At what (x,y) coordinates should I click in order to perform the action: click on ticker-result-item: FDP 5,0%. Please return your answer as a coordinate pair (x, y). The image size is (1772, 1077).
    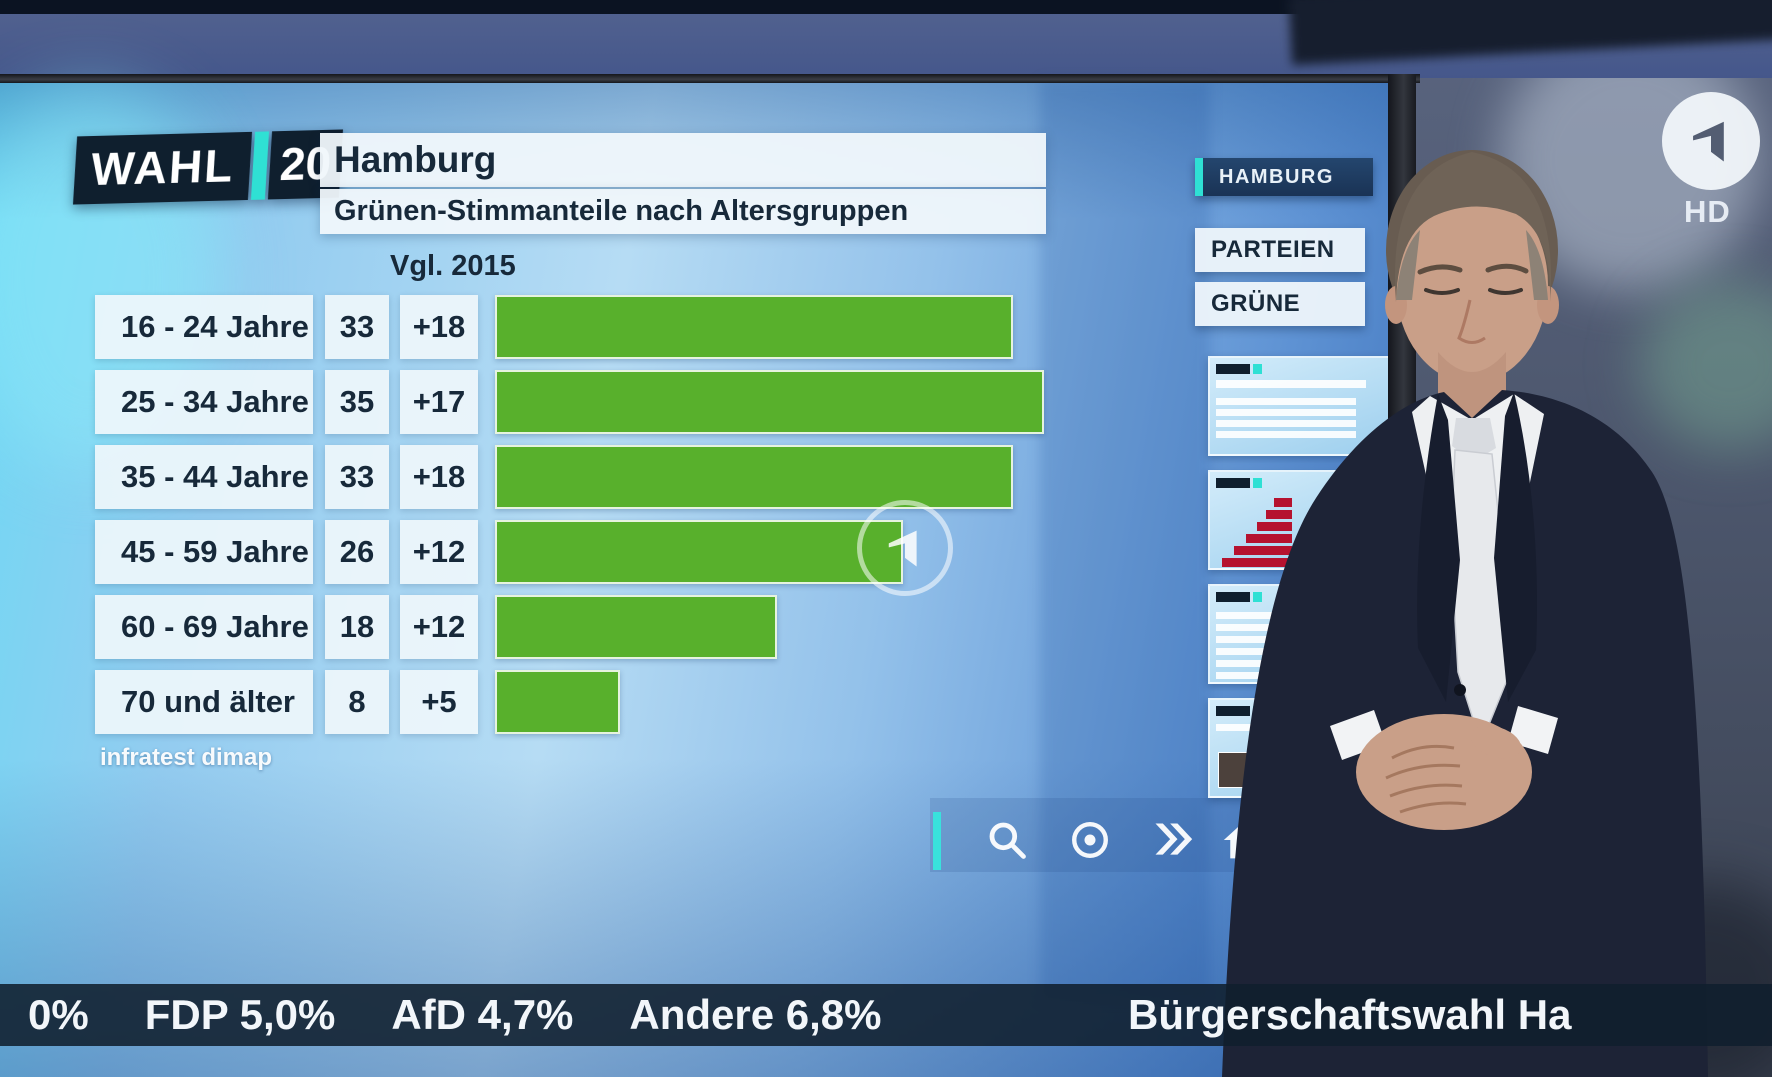
    Looking at the image, I should click on (240, 1014).